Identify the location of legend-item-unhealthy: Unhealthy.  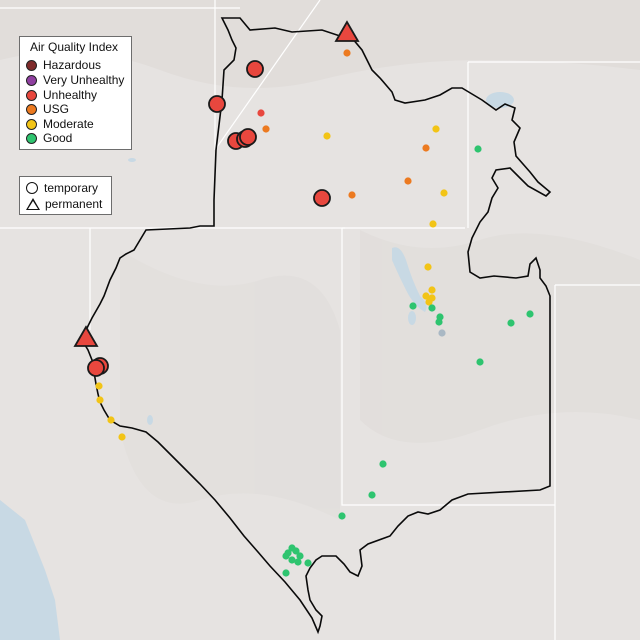
(61, 95).